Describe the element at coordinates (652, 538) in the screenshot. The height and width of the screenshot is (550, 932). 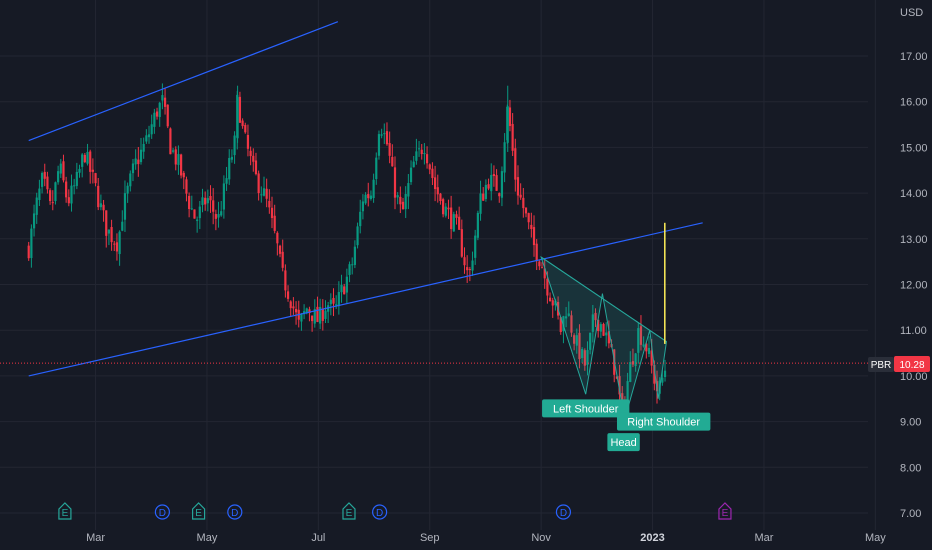
I see `x-tick-label: 2023` at that location.